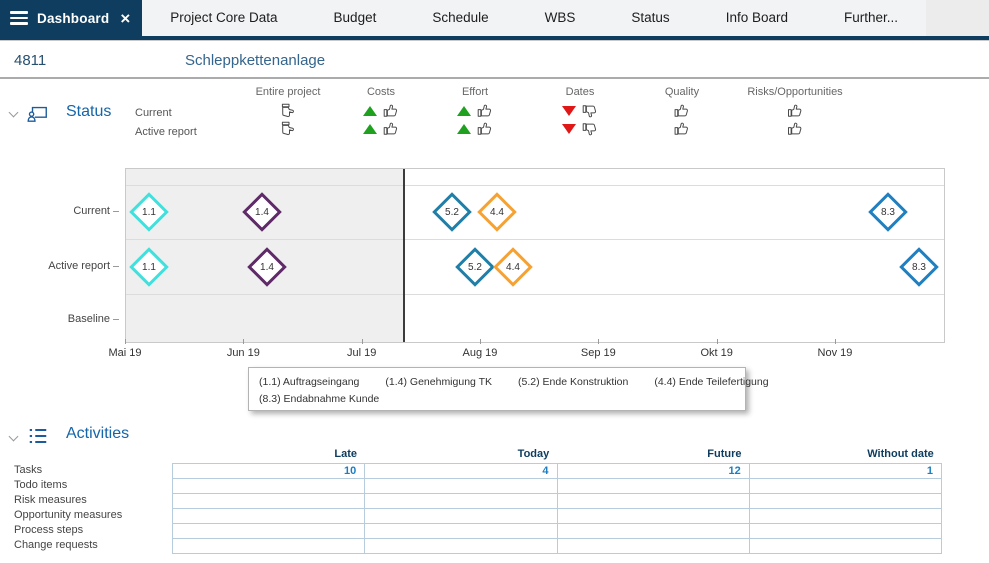  What do you see at coordinates (37, 114) in the screenshot?
I see `status-section-icon` at bounding box center [37, 114].